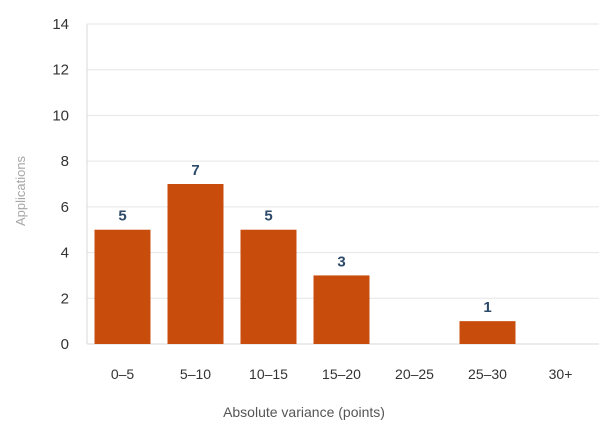 Image resolution: width=599 pixels, height=423 pixels. What do you see at coordinates (268, 374) in the screenshot?
I see `x-tick-label: 10–15` at bounding box center [268, 374].